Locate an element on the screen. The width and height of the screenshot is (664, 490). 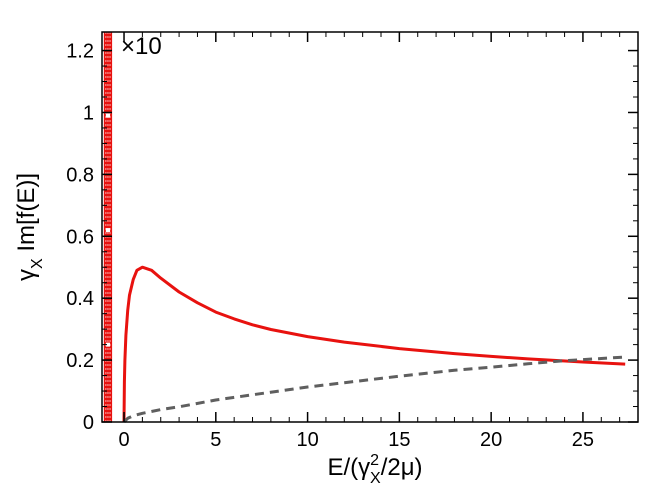
y-axis-title: γX Im[f(E)] is located at coordinates (29, 227).